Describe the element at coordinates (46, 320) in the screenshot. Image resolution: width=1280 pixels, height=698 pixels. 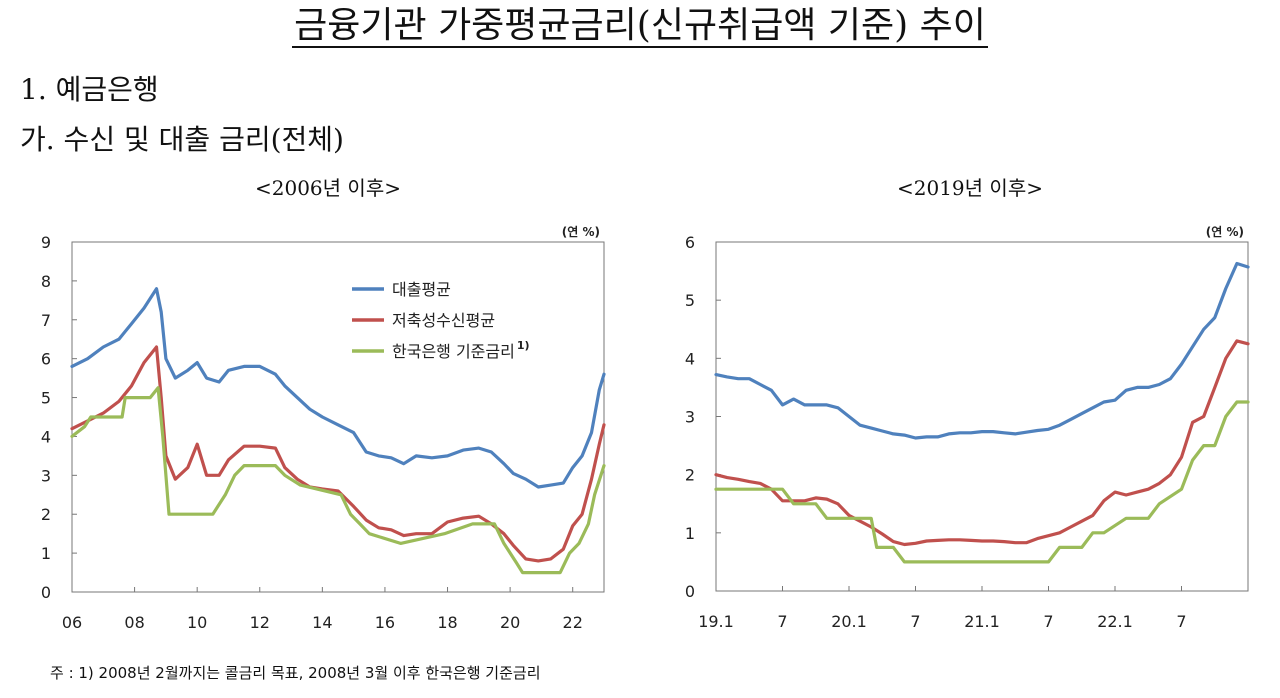
I see `y-tick-label: 7` at that location.